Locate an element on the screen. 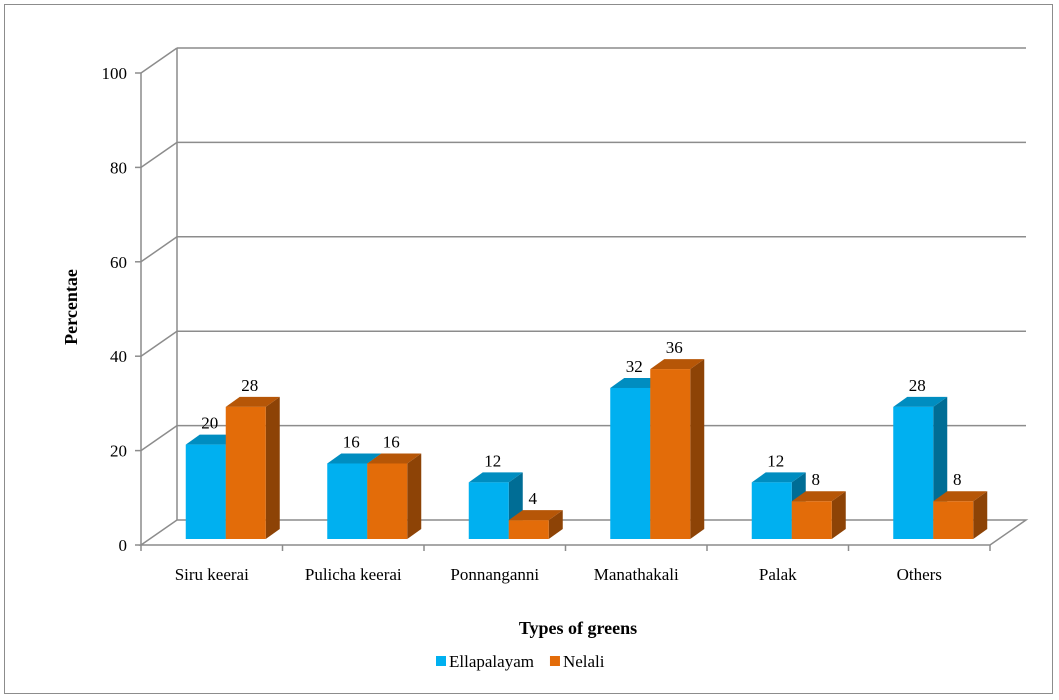 This screenshot has width=1059, height=700. y-tick-label: 20 is located at coordinates (118, 451).